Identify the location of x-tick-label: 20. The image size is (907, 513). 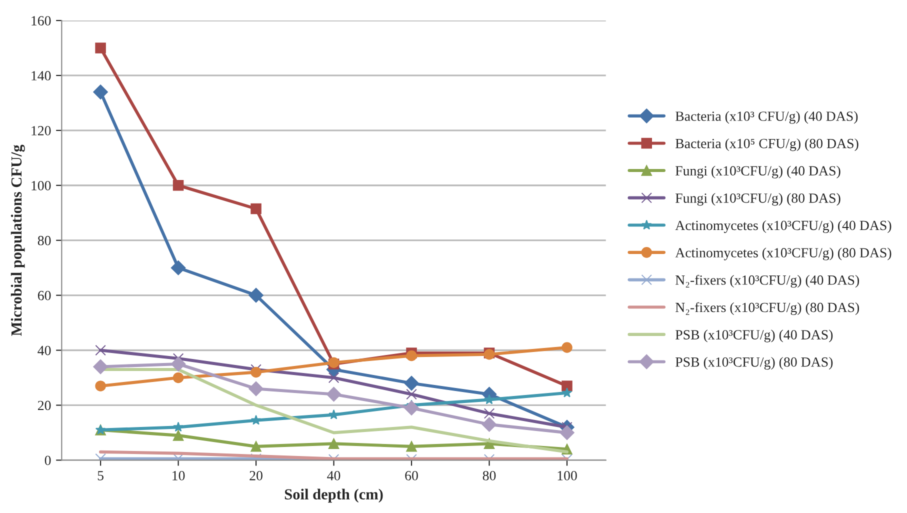
(256, 475).